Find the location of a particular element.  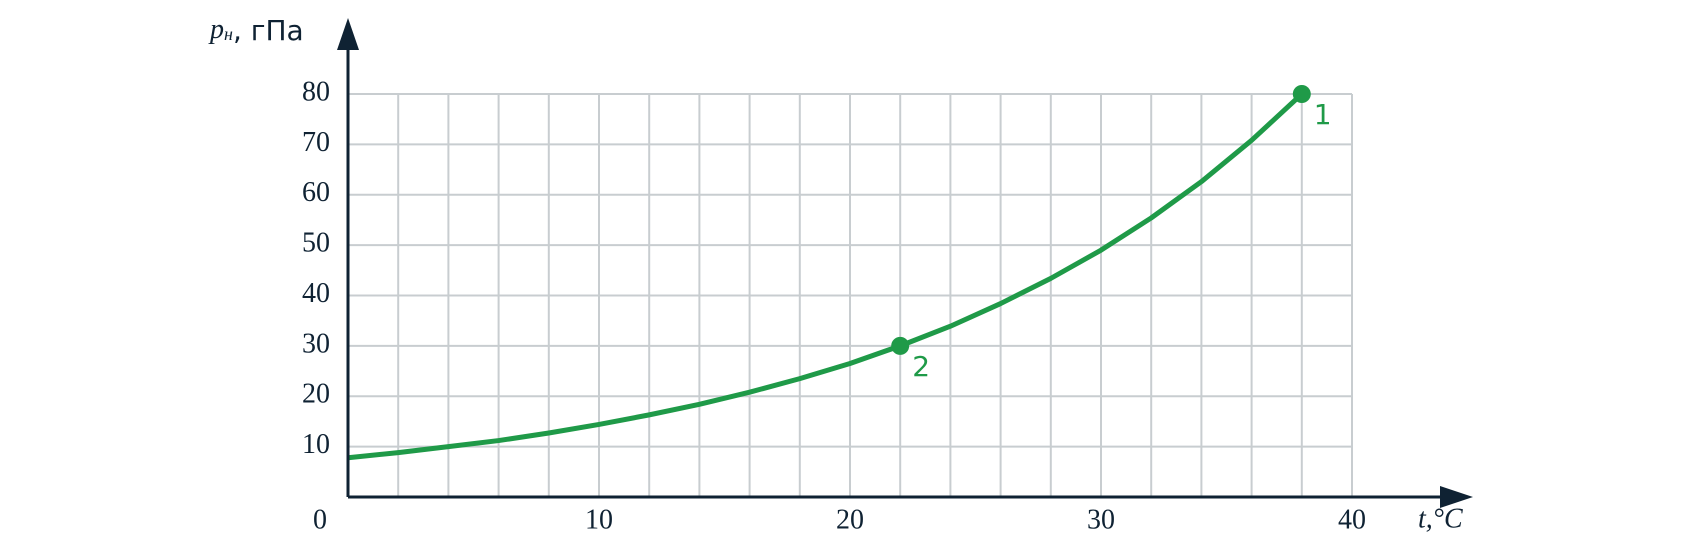

x-tick-label: 0 is located at coordinates (320, 519).